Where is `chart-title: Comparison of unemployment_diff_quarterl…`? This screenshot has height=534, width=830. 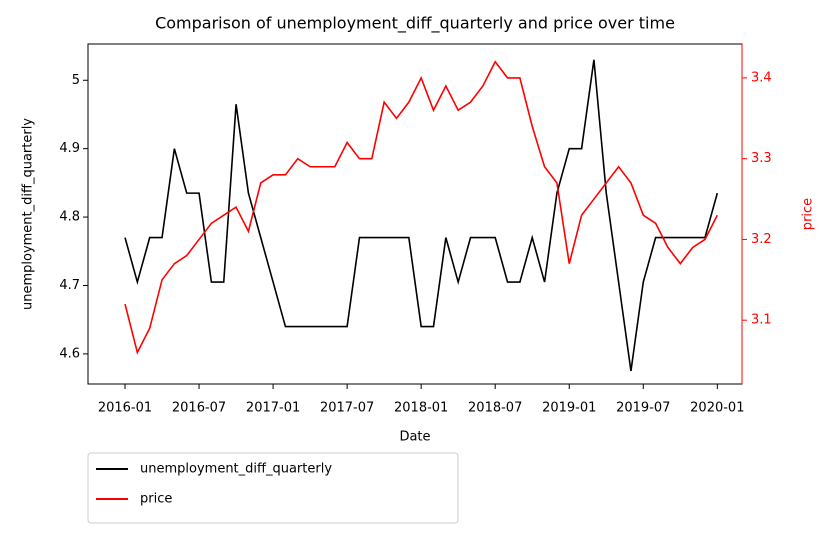 chart-title: Comparison of unemployment_diff_quarterl… is located at coordinates (415, 24).